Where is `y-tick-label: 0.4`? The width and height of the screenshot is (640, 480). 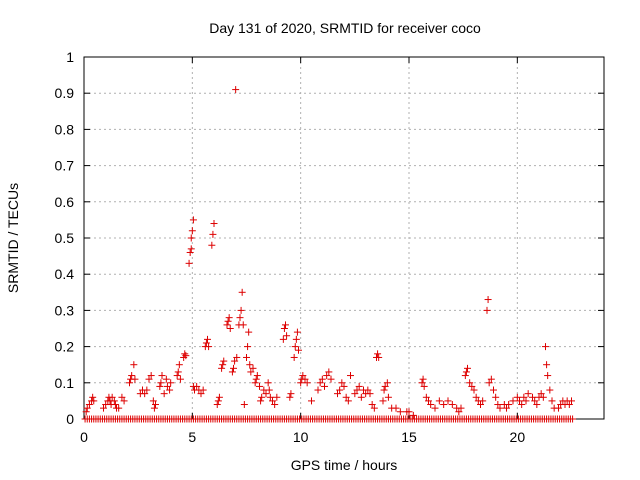 y-tick-label: 0.4 is located at coordinates (65, 274).